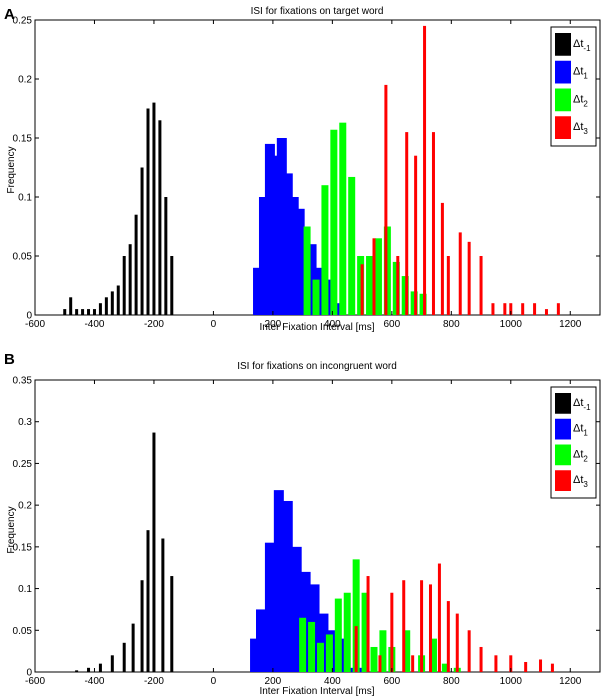  What do you see at coordinates (11, 529) in the screenshot?
I see `y-axis-label: Frequency` at bounding box center [11, 529].